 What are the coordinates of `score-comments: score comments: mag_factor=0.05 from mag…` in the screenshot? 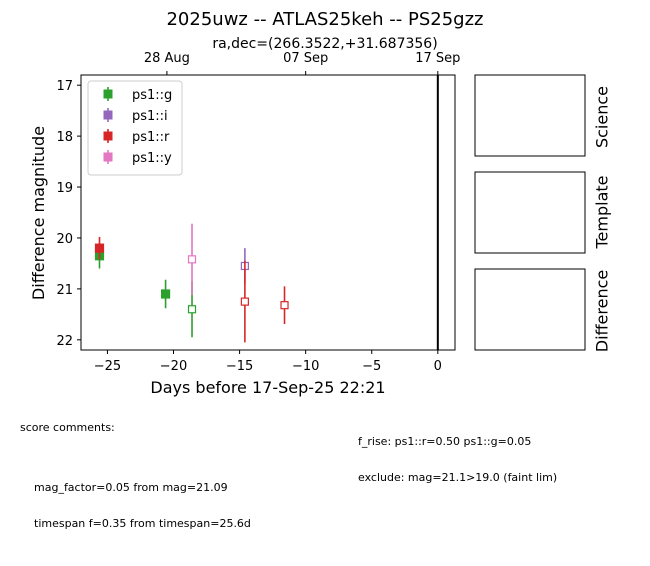 It's located at (135, 482).